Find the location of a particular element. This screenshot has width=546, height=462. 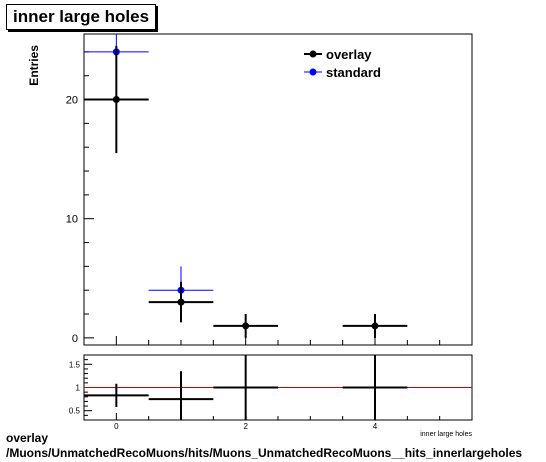

ratio-y-tick-label: 1 is located at coordinates (78, 388).